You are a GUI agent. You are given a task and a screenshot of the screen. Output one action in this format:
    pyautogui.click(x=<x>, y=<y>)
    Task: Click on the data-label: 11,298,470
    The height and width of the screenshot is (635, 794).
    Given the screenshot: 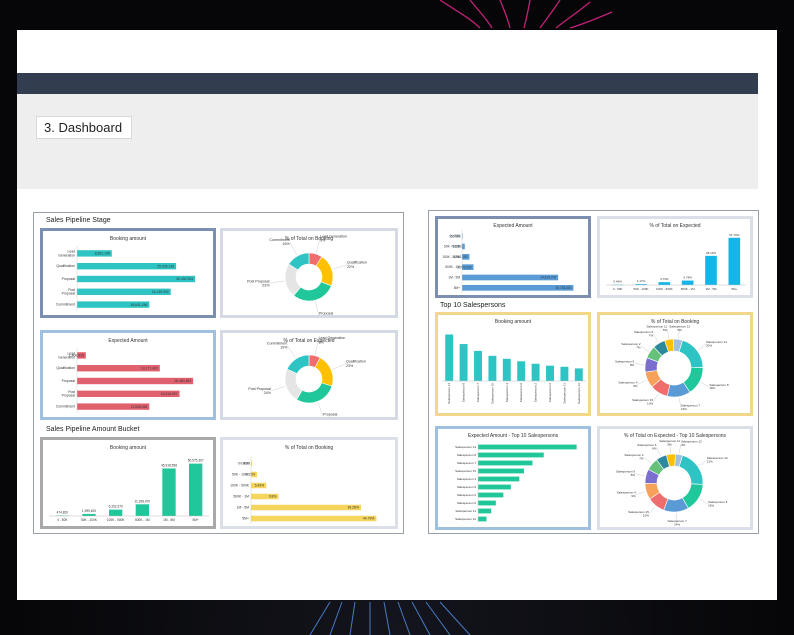 What is the action you would take?
    pyautogui.click(x=142, y=501)
    